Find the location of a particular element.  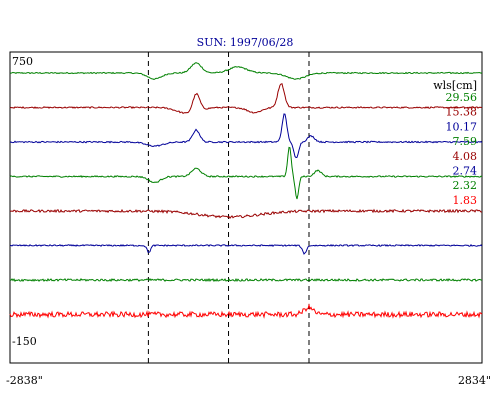

legend-entry-1: 29.56 is located at coordinates (462, 97).